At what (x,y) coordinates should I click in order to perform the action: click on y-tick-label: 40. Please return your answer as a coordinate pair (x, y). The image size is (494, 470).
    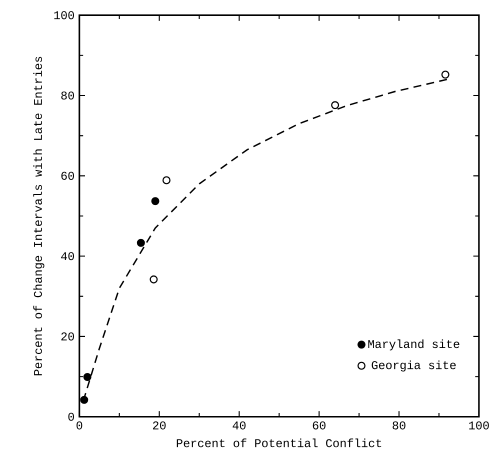
    Looking at the image, I should click on (67, 256).